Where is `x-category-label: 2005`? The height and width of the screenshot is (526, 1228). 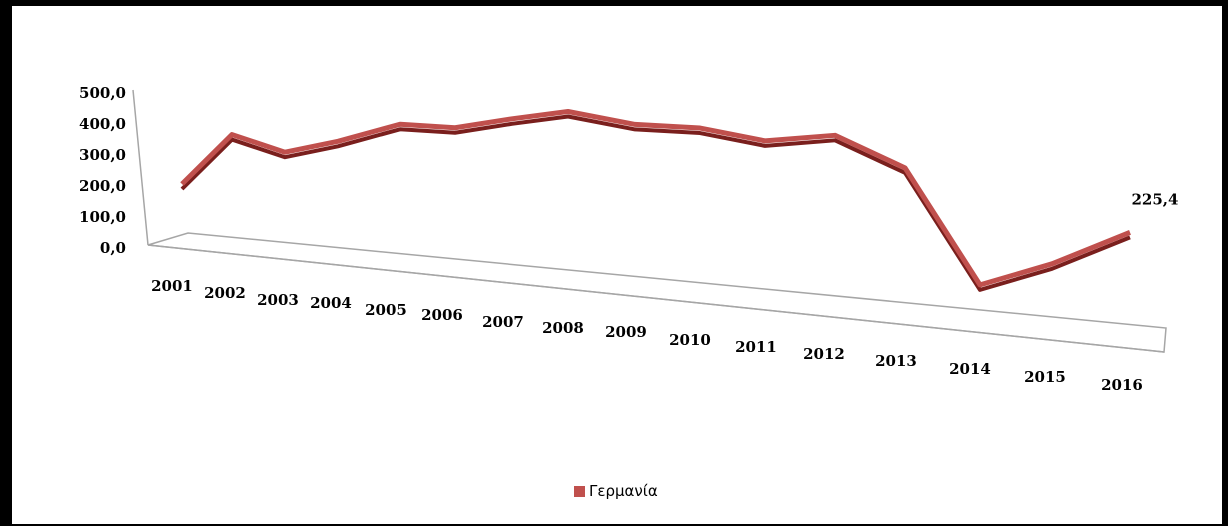
x-category-label: 2005 is located at coordinates (386, 310).